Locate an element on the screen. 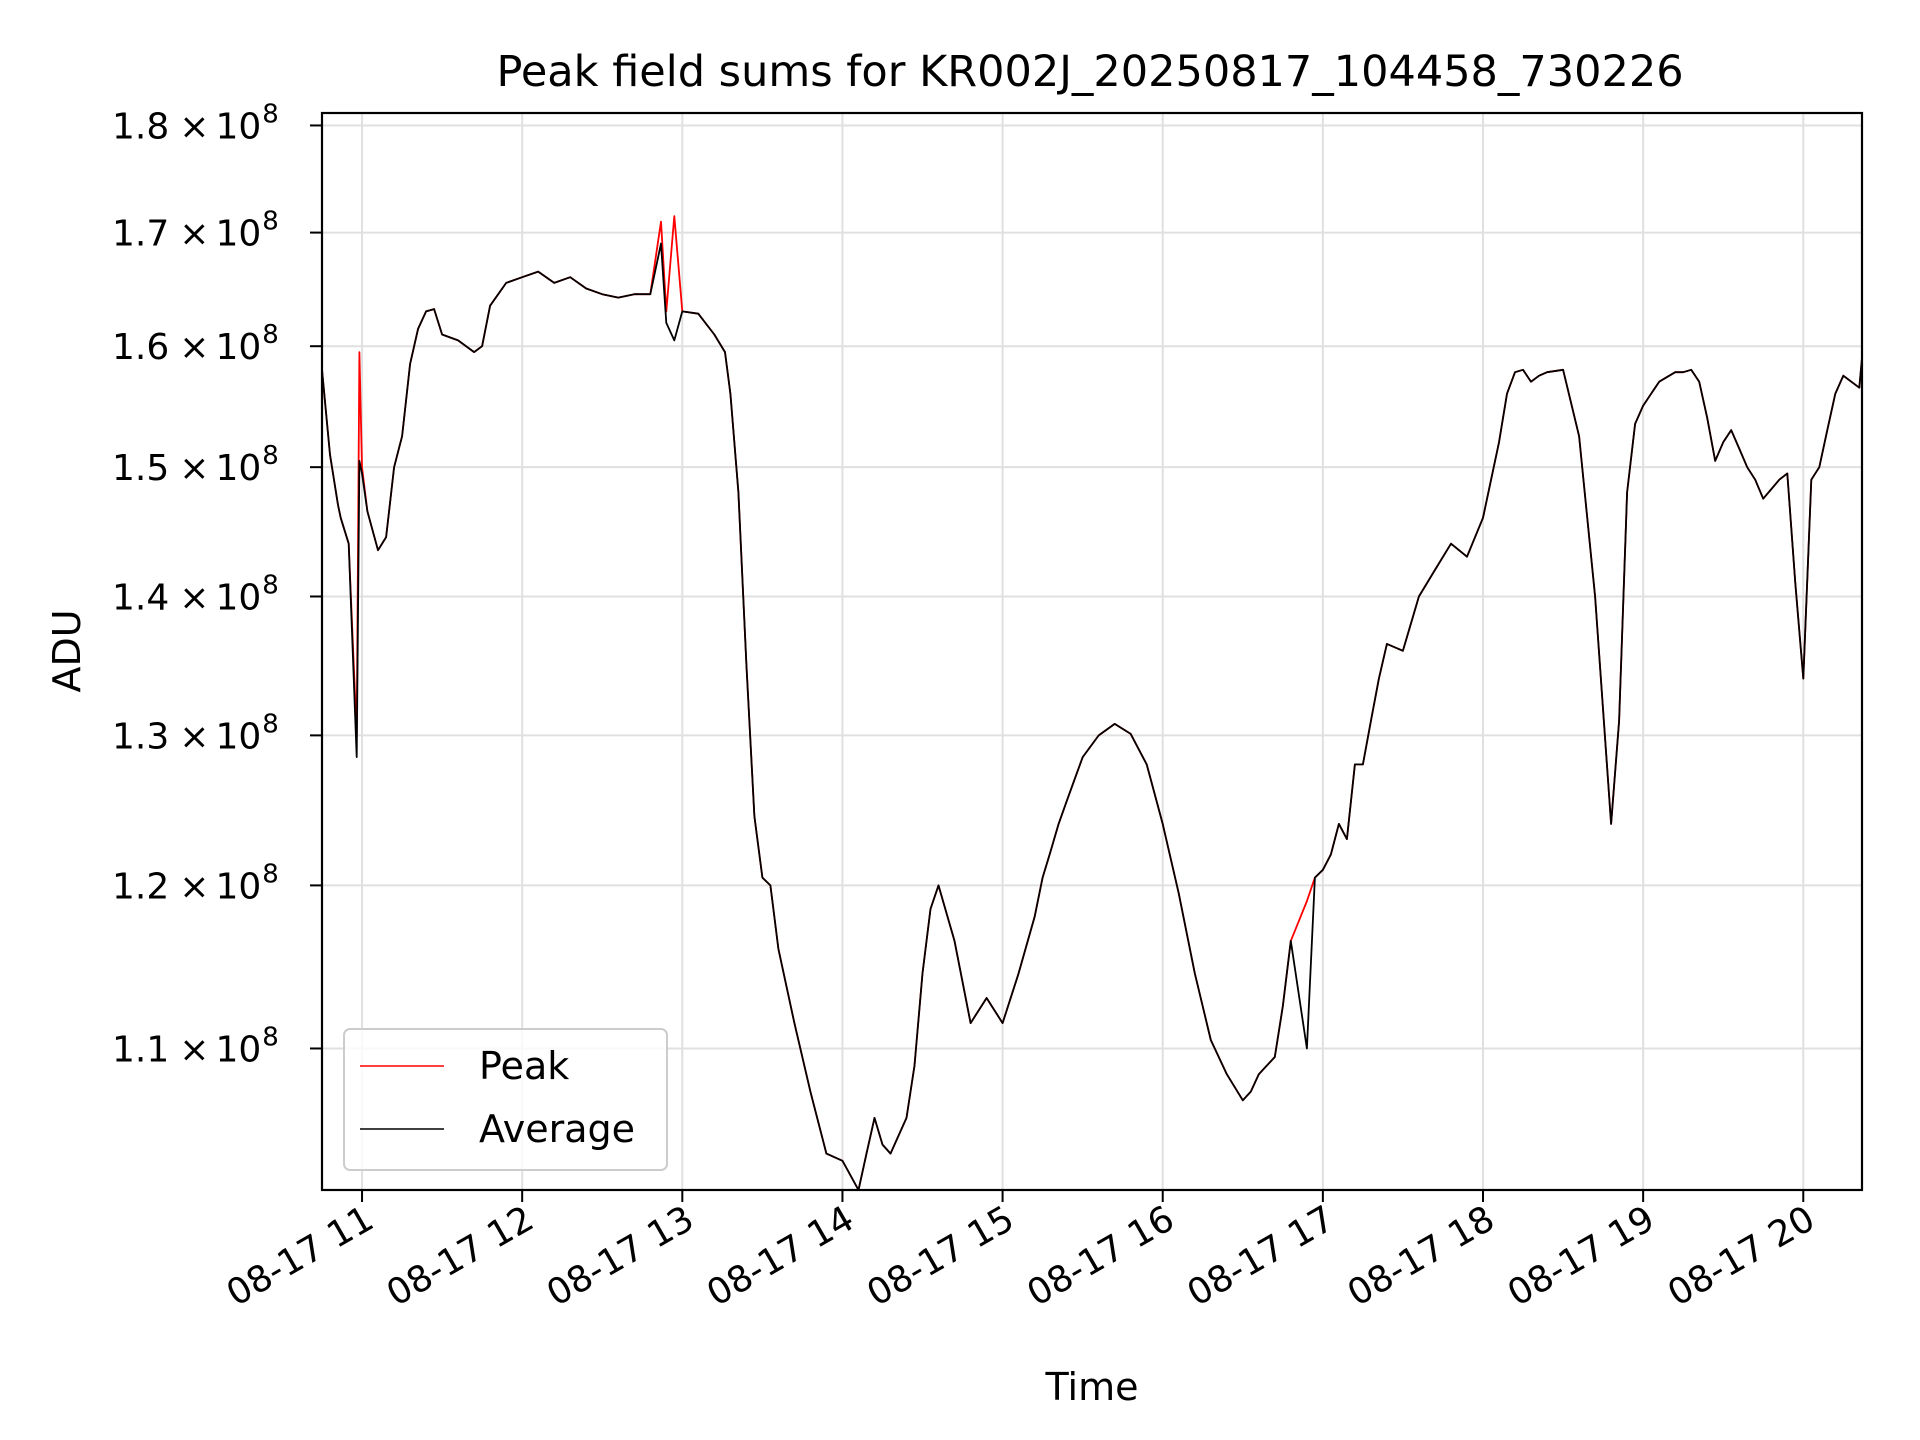 The image size is (1920, 1440). y-tick-mantissa: 1.6 is located at coordinates (140, 347).